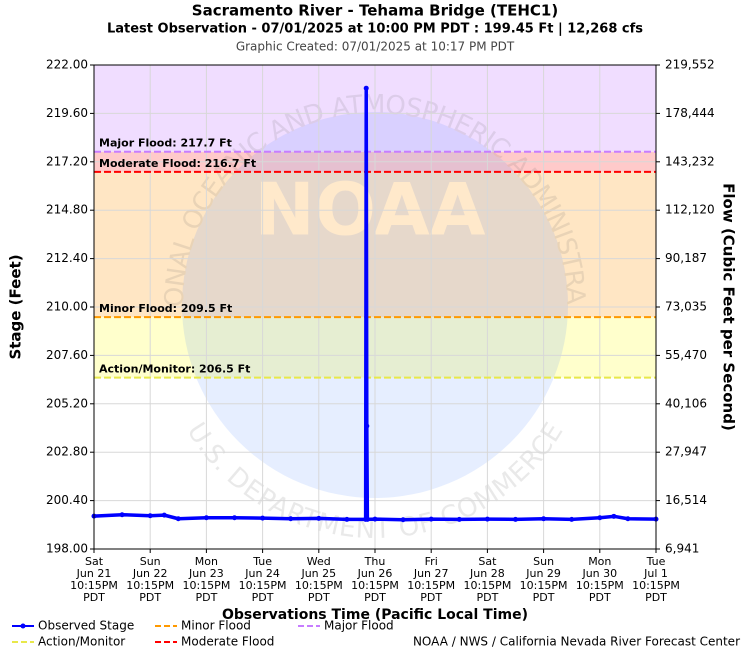 The image size is (750, 650). What do you see at coordinates (686, 307) in the screenshot?
I see `y2-tick-label: 73,035` at bounding box center [686, 307].